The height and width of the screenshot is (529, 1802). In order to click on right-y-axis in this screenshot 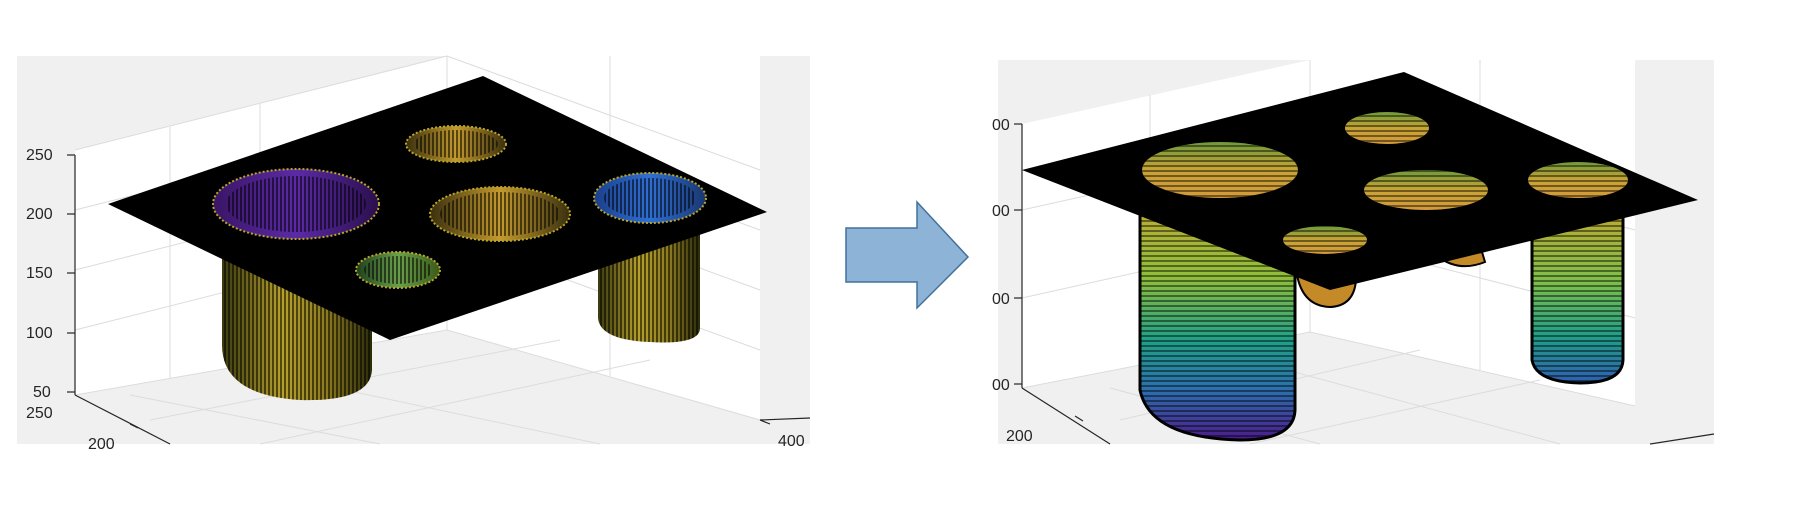, I will do `click(1066, 416)`.